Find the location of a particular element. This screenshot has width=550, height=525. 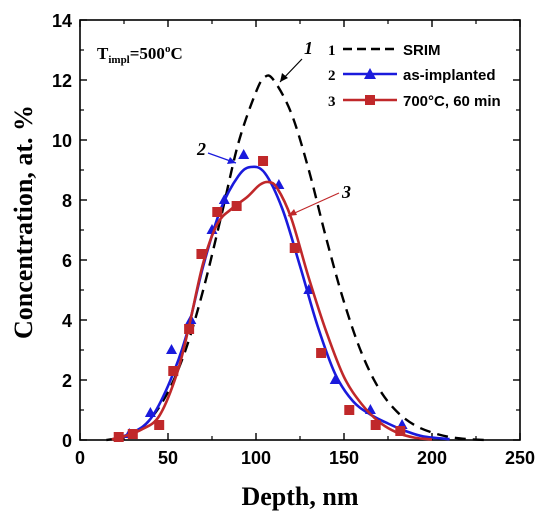

x-tick-label: 50 is located at coordinates (168, 458).